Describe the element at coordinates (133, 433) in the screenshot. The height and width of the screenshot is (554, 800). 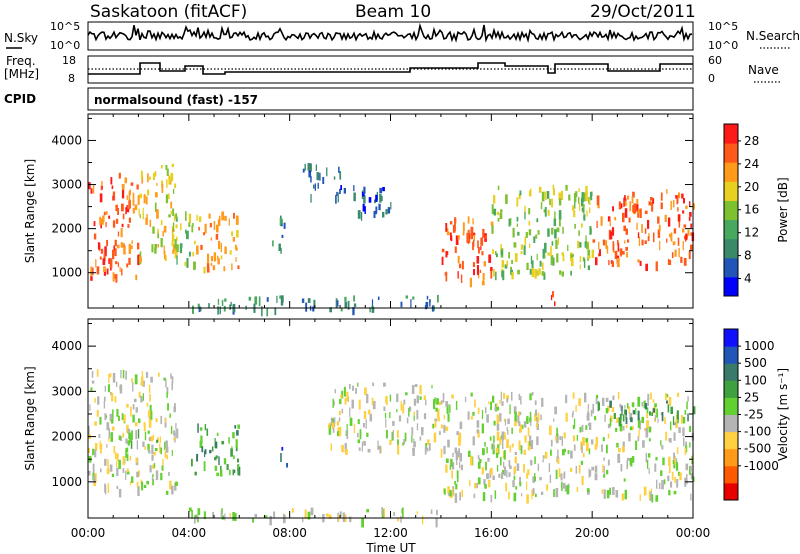
I see `velocity-data-region` at that location.